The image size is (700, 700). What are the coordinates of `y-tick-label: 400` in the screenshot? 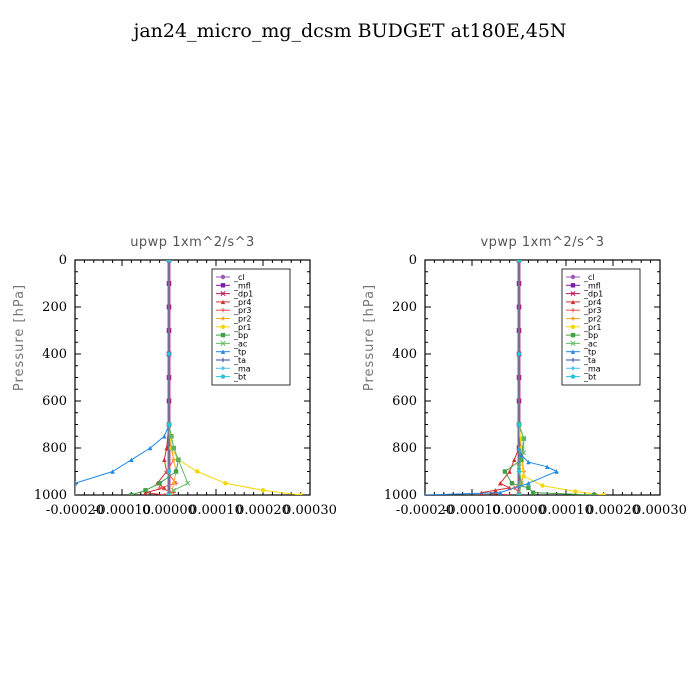 It's located at (404, 354).